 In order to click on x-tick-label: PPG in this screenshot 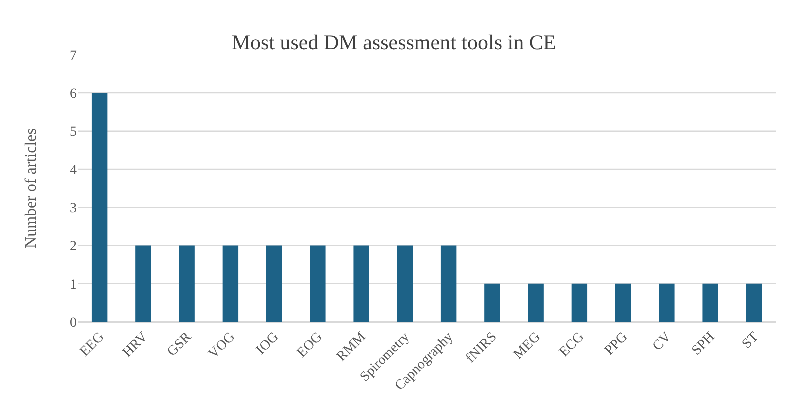, I will do `click(617, 344)`.